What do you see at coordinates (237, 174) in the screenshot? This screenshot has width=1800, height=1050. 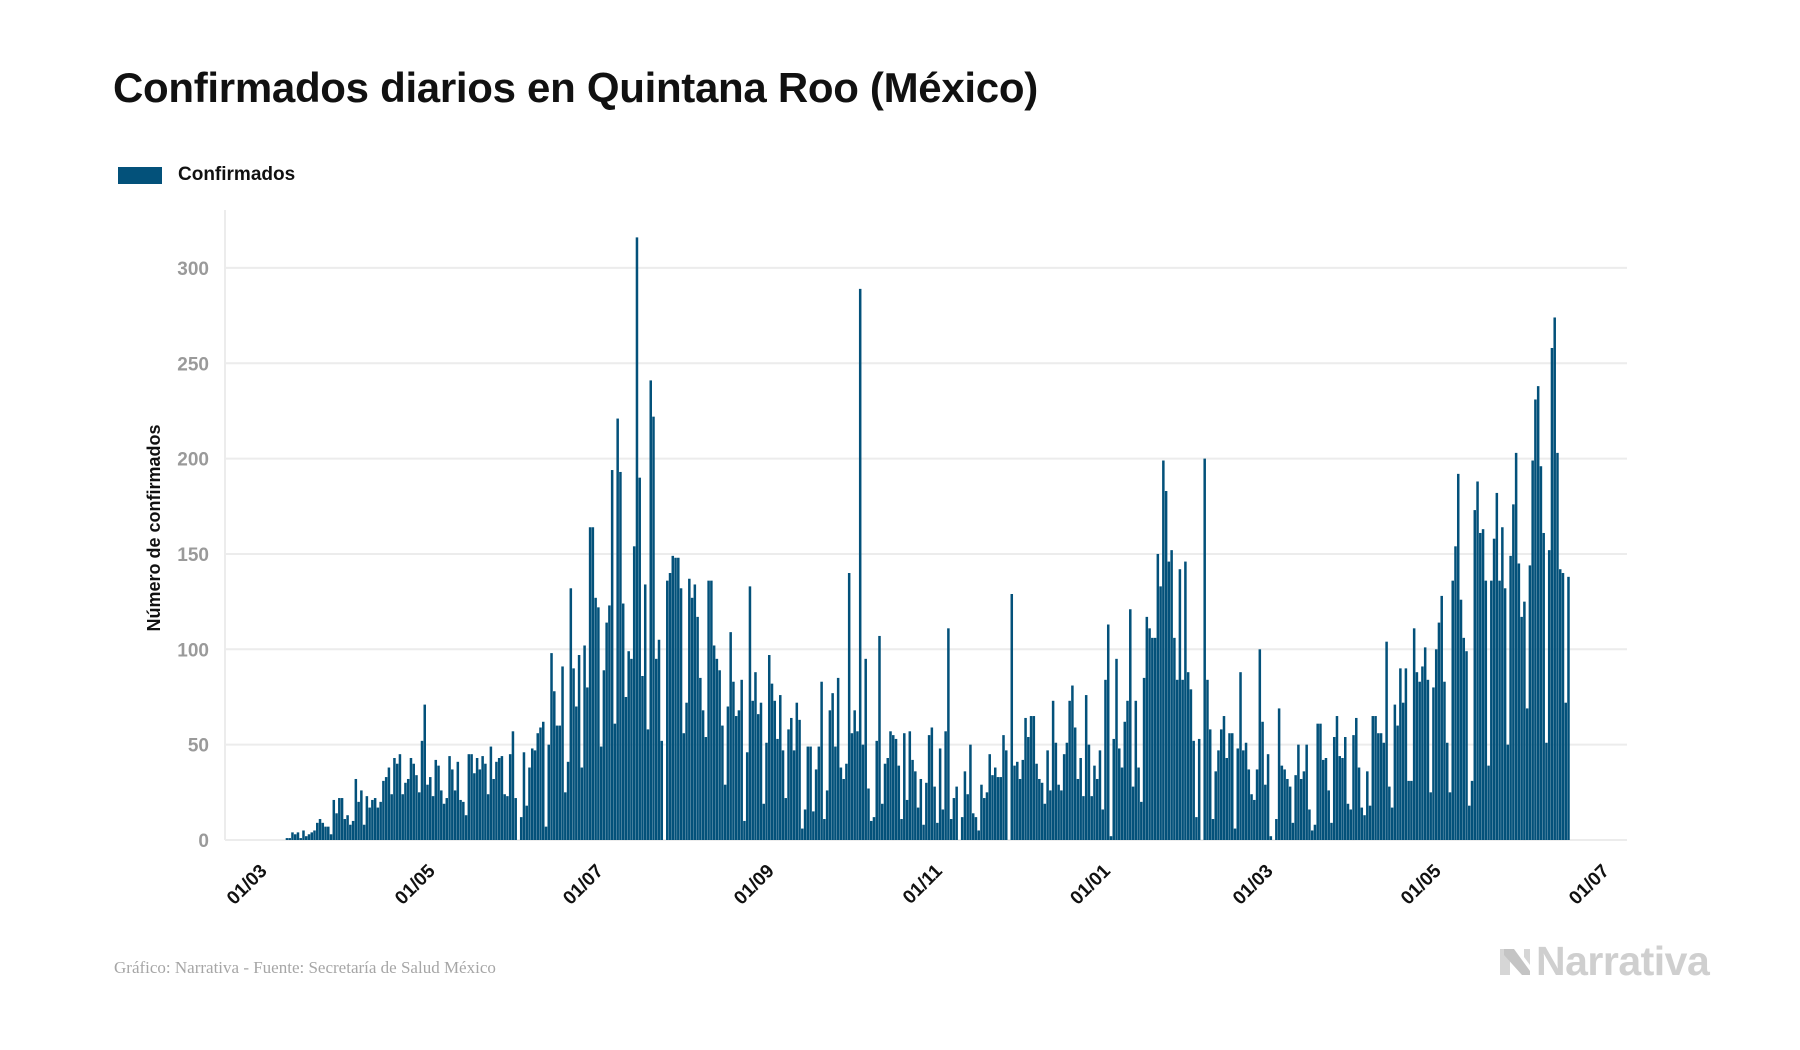 I see `legend-label: Confirmados` at bounding box center [237, 174].